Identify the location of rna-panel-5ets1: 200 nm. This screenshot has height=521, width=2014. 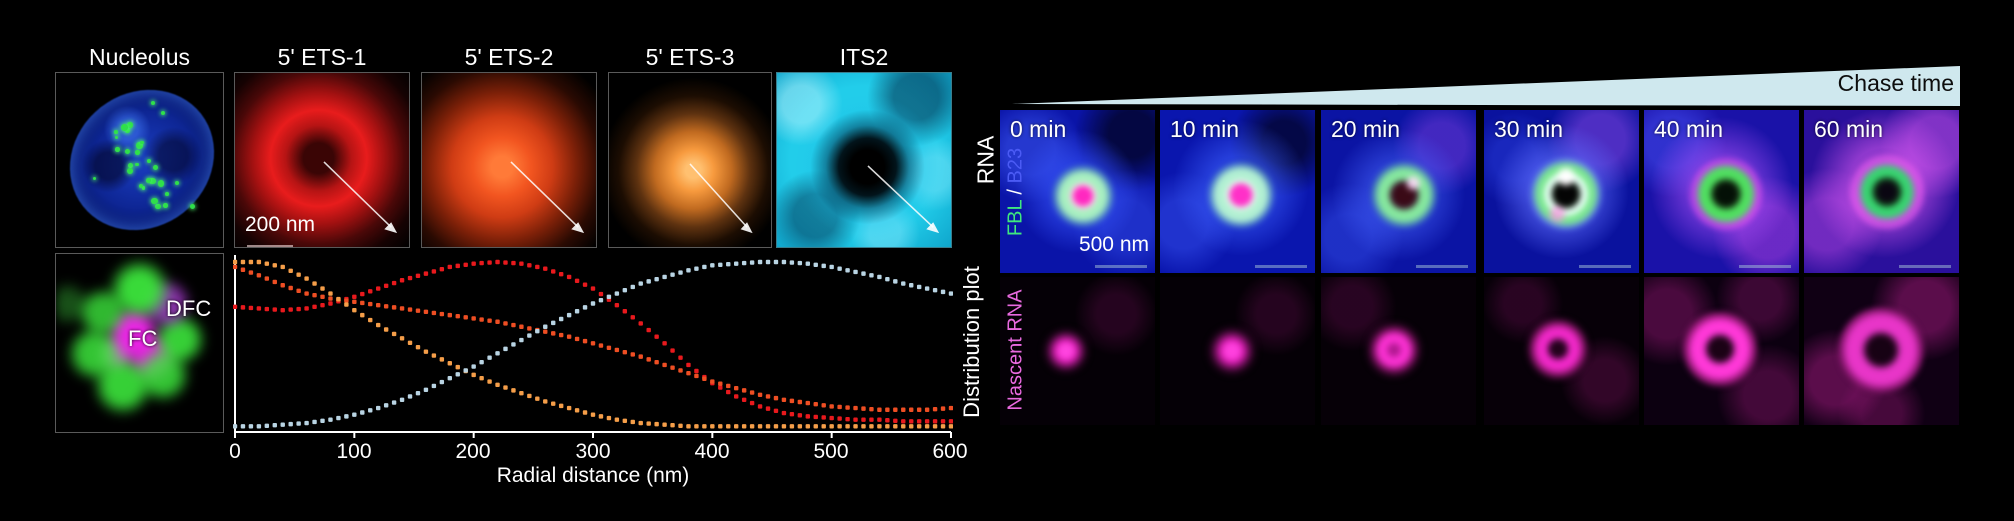
(322, 160).